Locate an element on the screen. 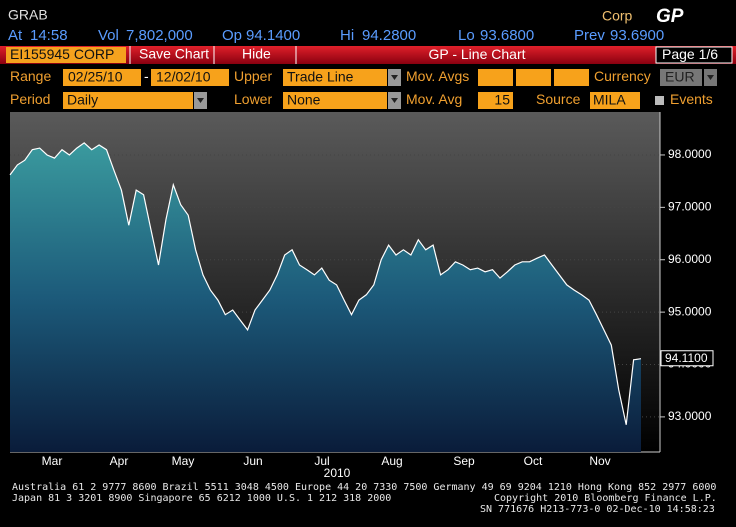  y-tick-label: 93.0000 is located at coordinates (690, 416).